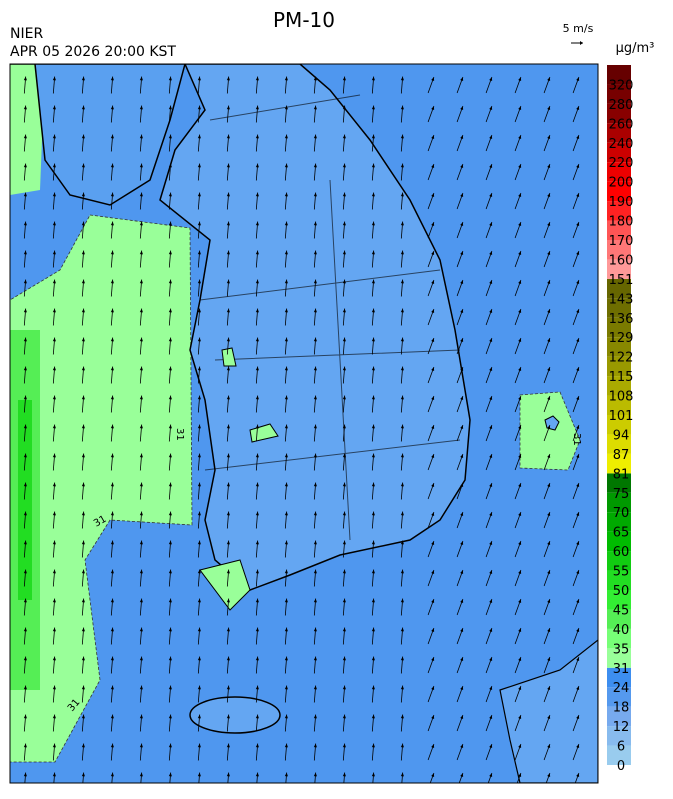 The width and height of the screenshot is (673, 799). What do you see at coordinates (621, 494) in the screenshot?
I see `colorbar-label: 75` at bounding box center [621, 494].